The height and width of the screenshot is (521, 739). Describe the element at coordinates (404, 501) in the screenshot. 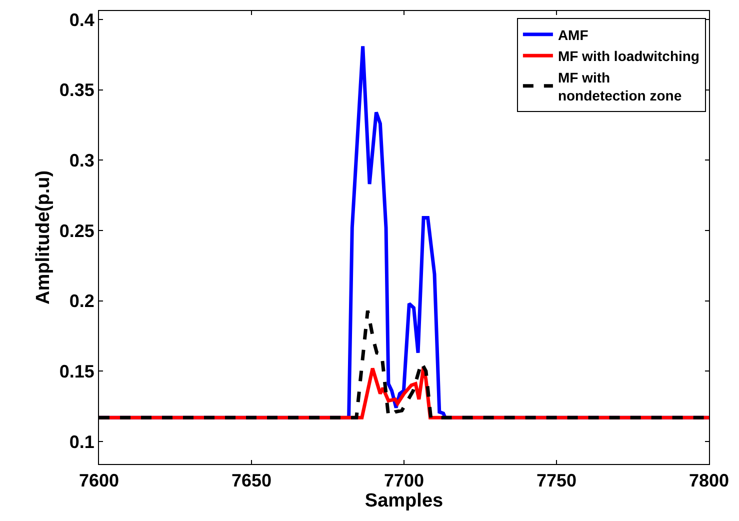

I see `x-axis-title: Samples` at that location.